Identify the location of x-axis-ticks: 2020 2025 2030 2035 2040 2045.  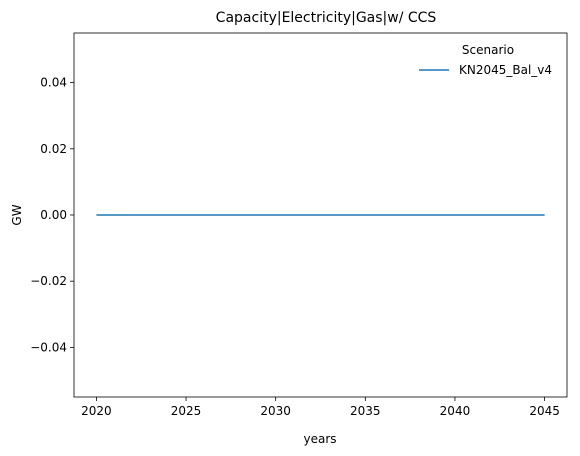
(320, 407).